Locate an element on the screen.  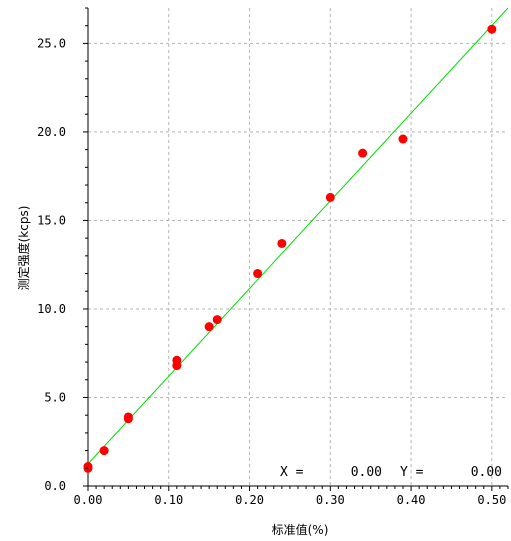
y-axis-ticks: 0.0 5.0 10.0 15.0 20.0 25.0 is located at coordinates (62, 250).